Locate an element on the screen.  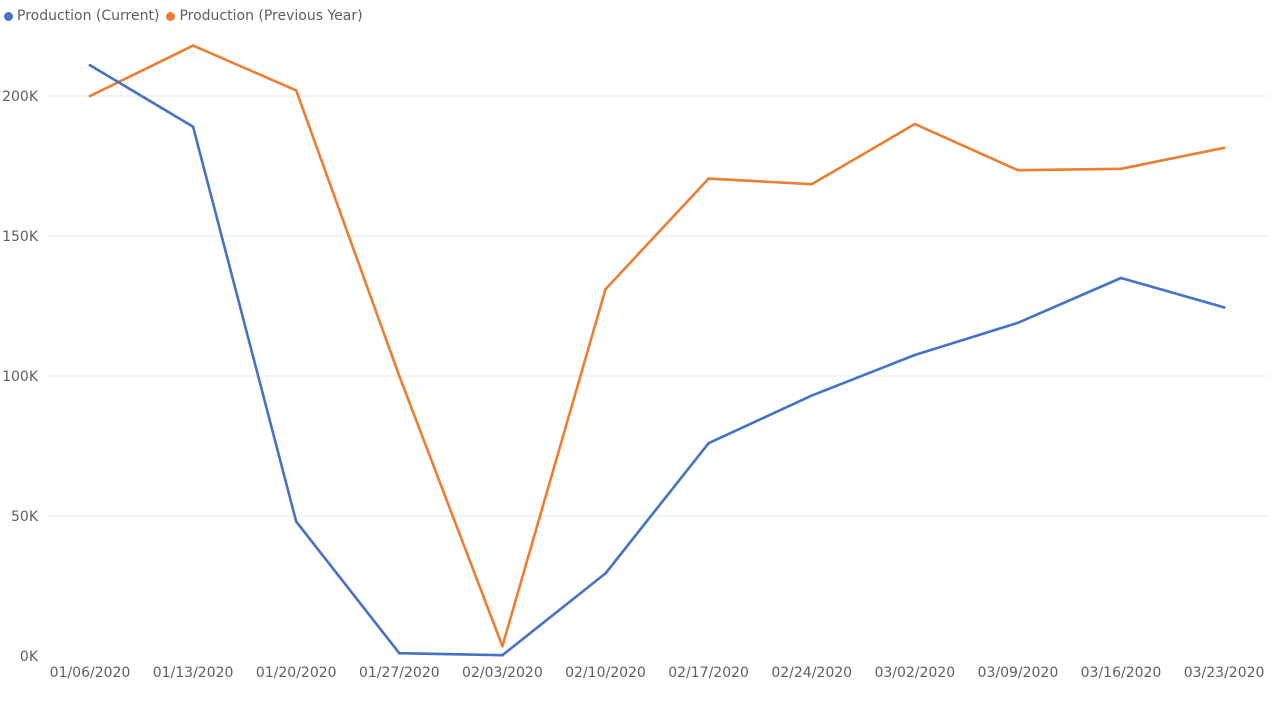
x-tick-label: 01/06/2020 is located at coordinates (90, 673).